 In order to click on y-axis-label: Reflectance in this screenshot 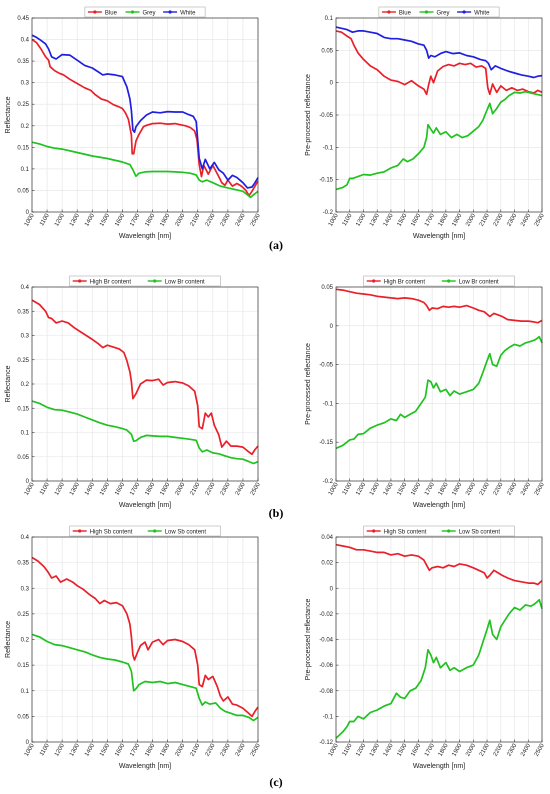, I will do `click(8, 639)`.